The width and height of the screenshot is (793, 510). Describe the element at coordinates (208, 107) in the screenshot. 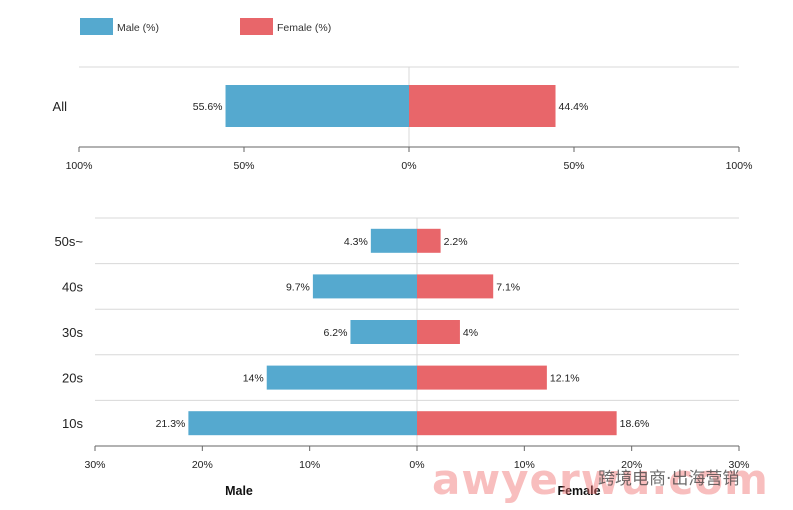

I see `data-label-male: 55.6%` at that location.